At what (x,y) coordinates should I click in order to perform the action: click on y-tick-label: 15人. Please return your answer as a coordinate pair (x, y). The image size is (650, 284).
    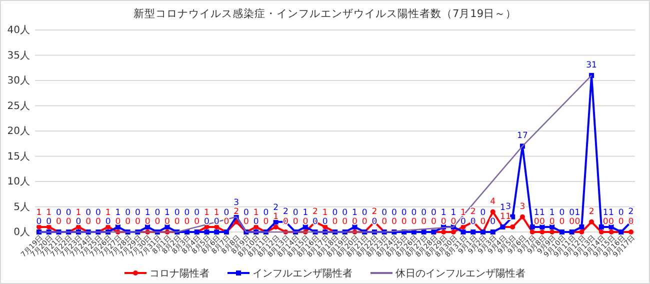
    Looking at the image, I should click on (18, 156).